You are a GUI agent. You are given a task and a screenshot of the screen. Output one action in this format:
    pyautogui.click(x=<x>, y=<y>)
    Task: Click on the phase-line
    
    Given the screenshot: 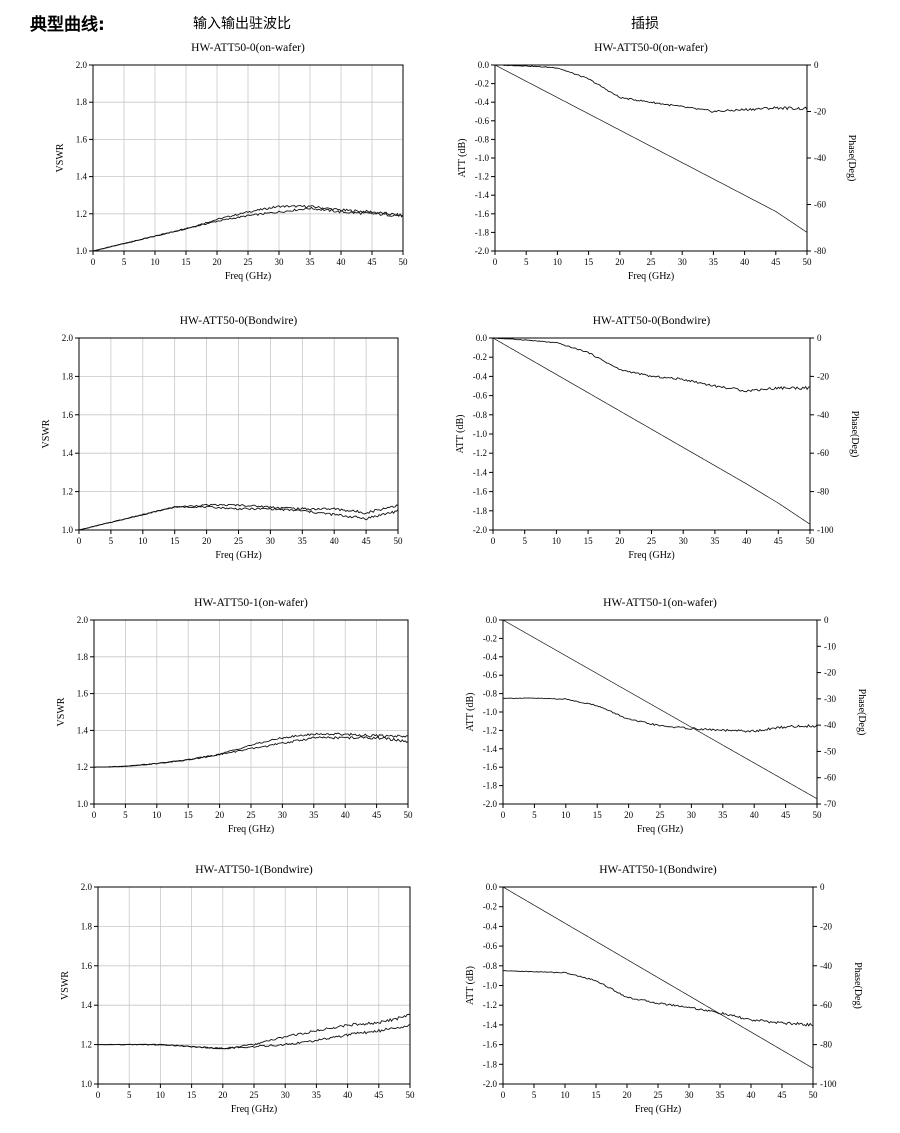 What is the action you would take?
    pyautogui.click(x=660, y=709)
    